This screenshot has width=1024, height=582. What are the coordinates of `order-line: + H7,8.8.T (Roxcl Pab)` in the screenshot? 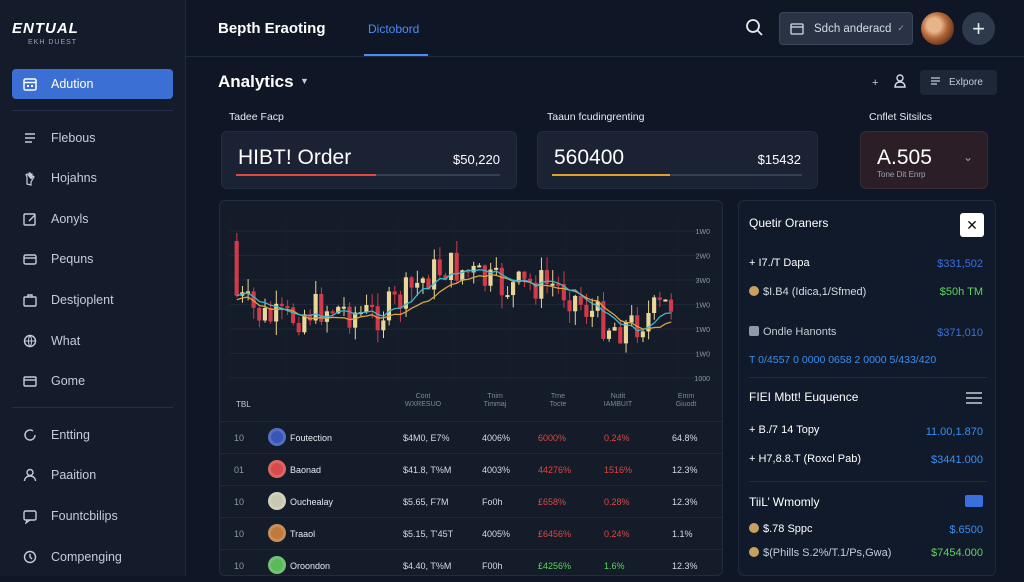 It's located at (805, 459).